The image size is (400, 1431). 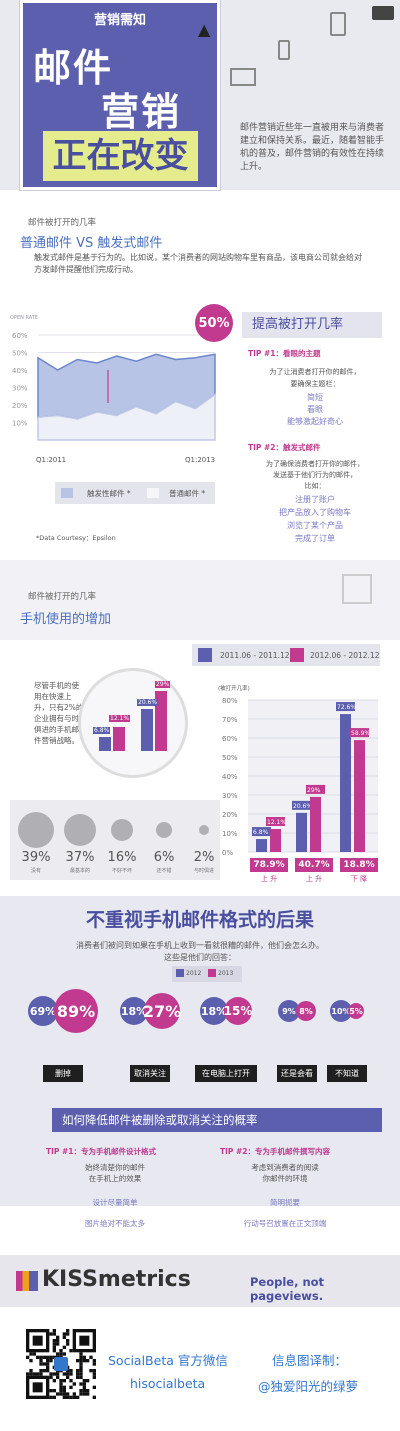 What do you see at coordinates (285, 1223) in the screenshot?
I see `tipB-item-2: 行动号召放置在正文顶端` at bounding box center [285, 1223].